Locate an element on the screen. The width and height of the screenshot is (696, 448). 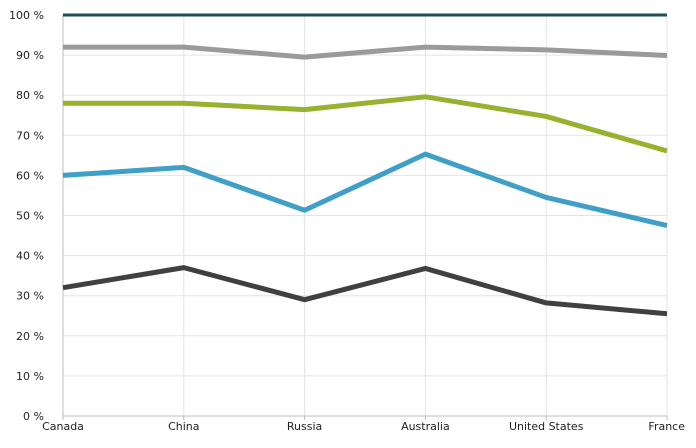
y-tick-label: 10 % is located at coordinates (30, 376).